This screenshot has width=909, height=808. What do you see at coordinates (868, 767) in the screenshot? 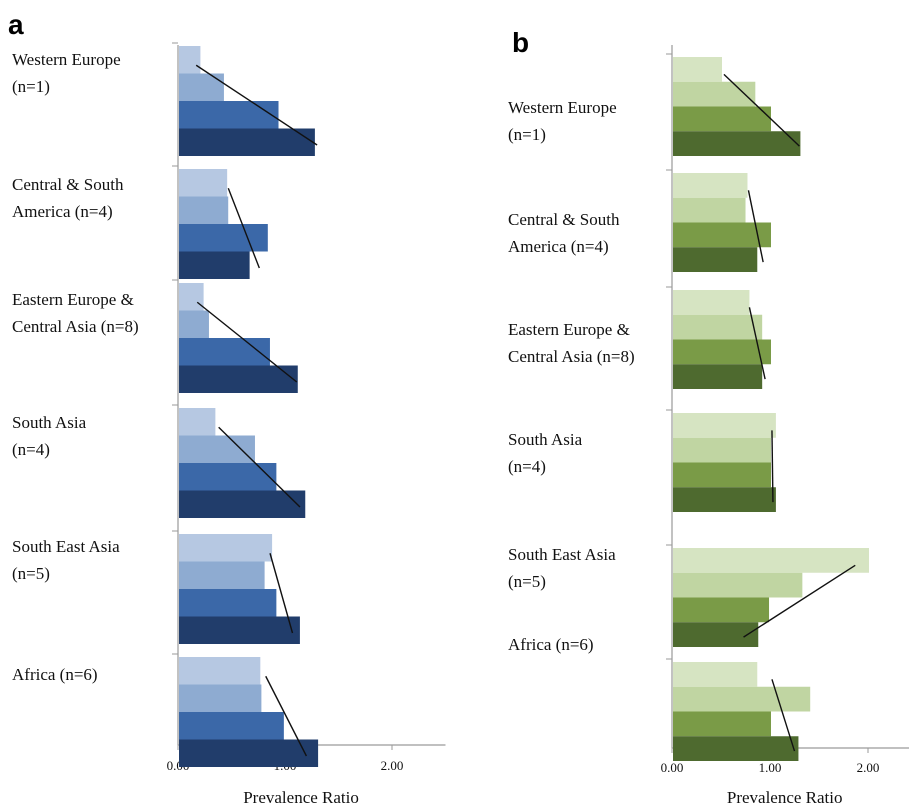
I see `x-tick-label-b-2: 2.00` at bounding box center [868, 767].